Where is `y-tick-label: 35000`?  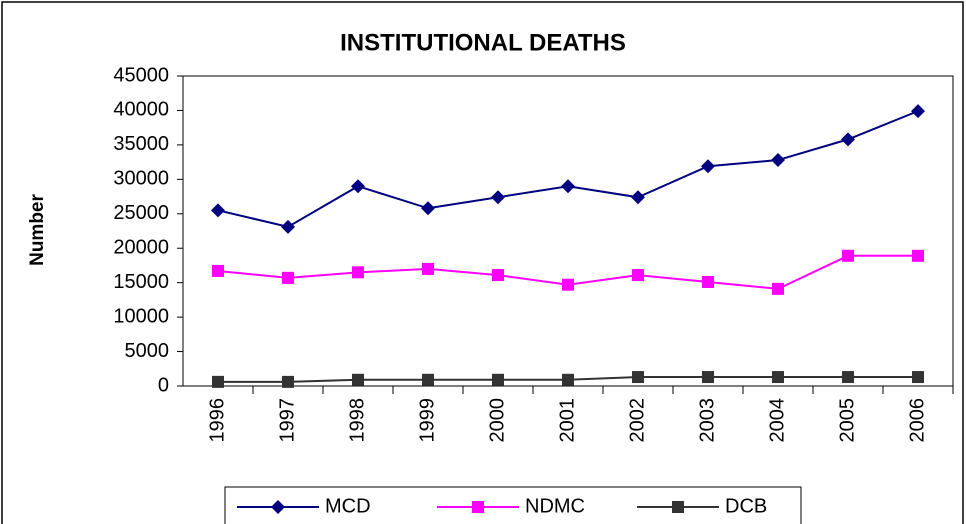 y-tick-label: 35000 is located at coordinates (141, 144).